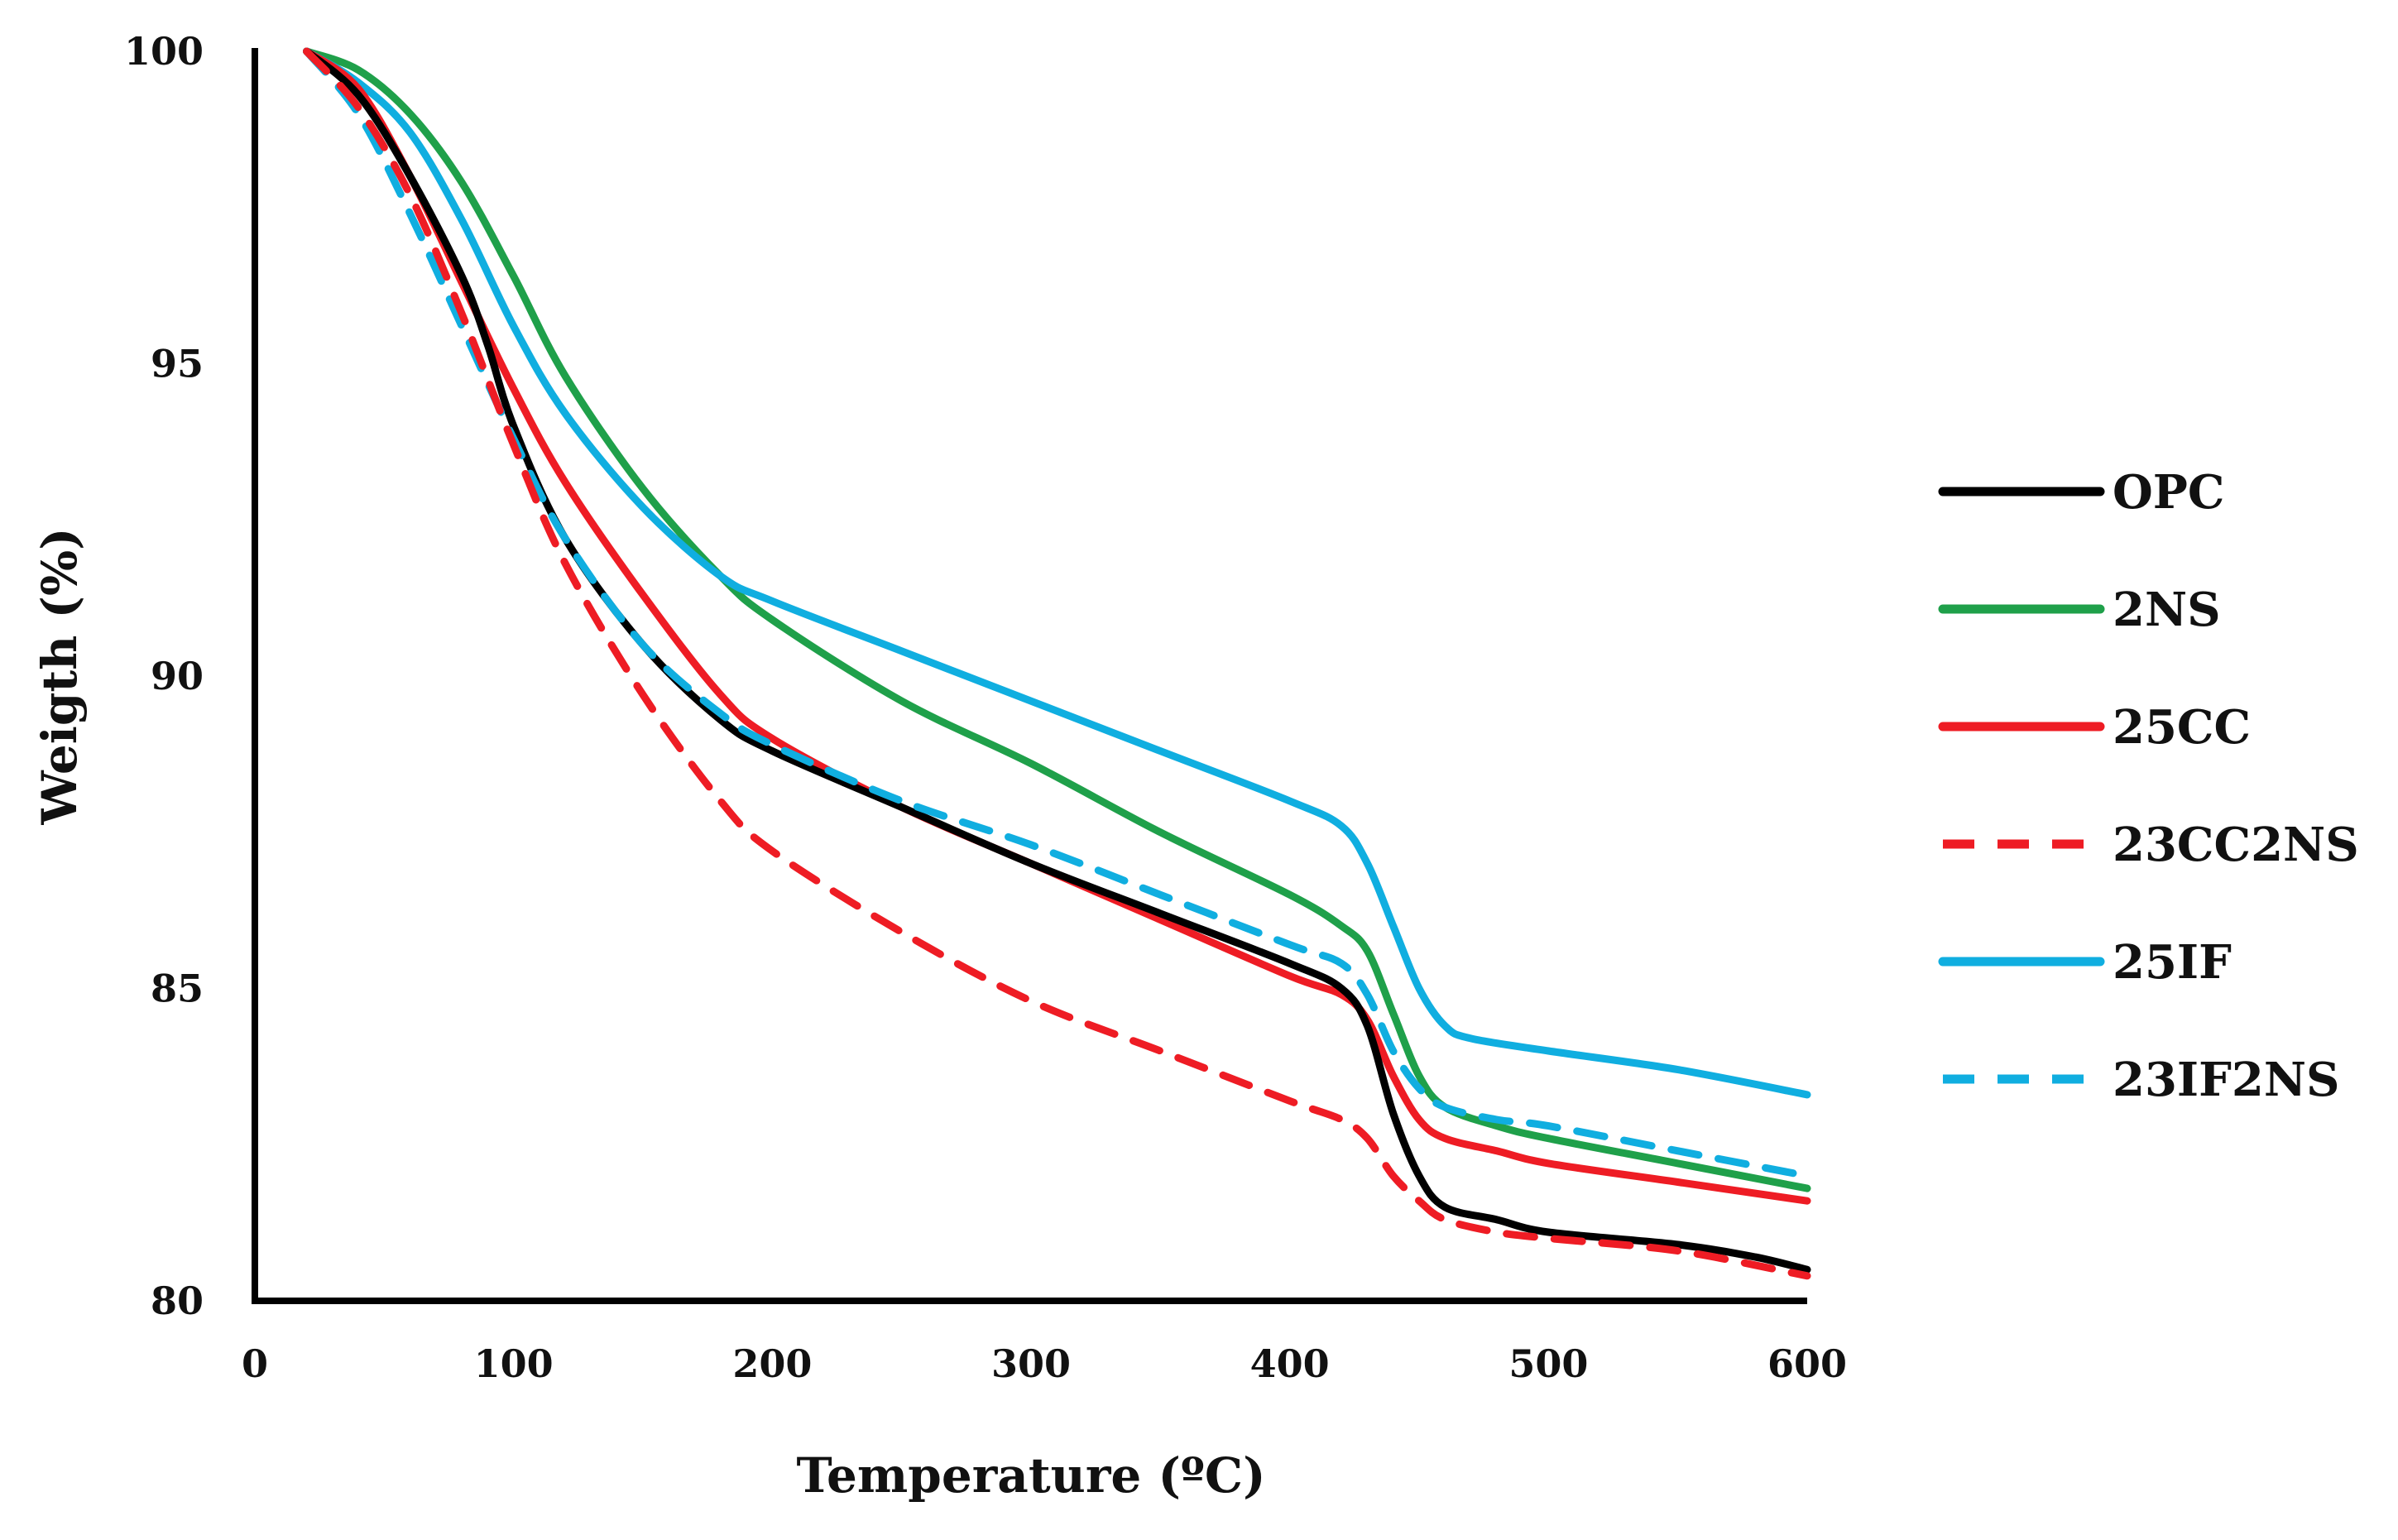  I want to click on x-tick-label: 600, so click(1807, 1364).